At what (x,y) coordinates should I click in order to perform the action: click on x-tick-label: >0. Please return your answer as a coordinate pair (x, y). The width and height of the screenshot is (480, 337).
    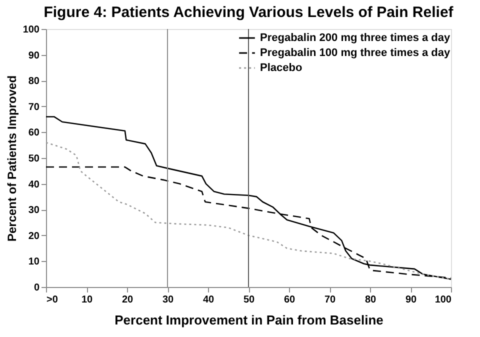
    Looking at the image, I should click on (52, 300).